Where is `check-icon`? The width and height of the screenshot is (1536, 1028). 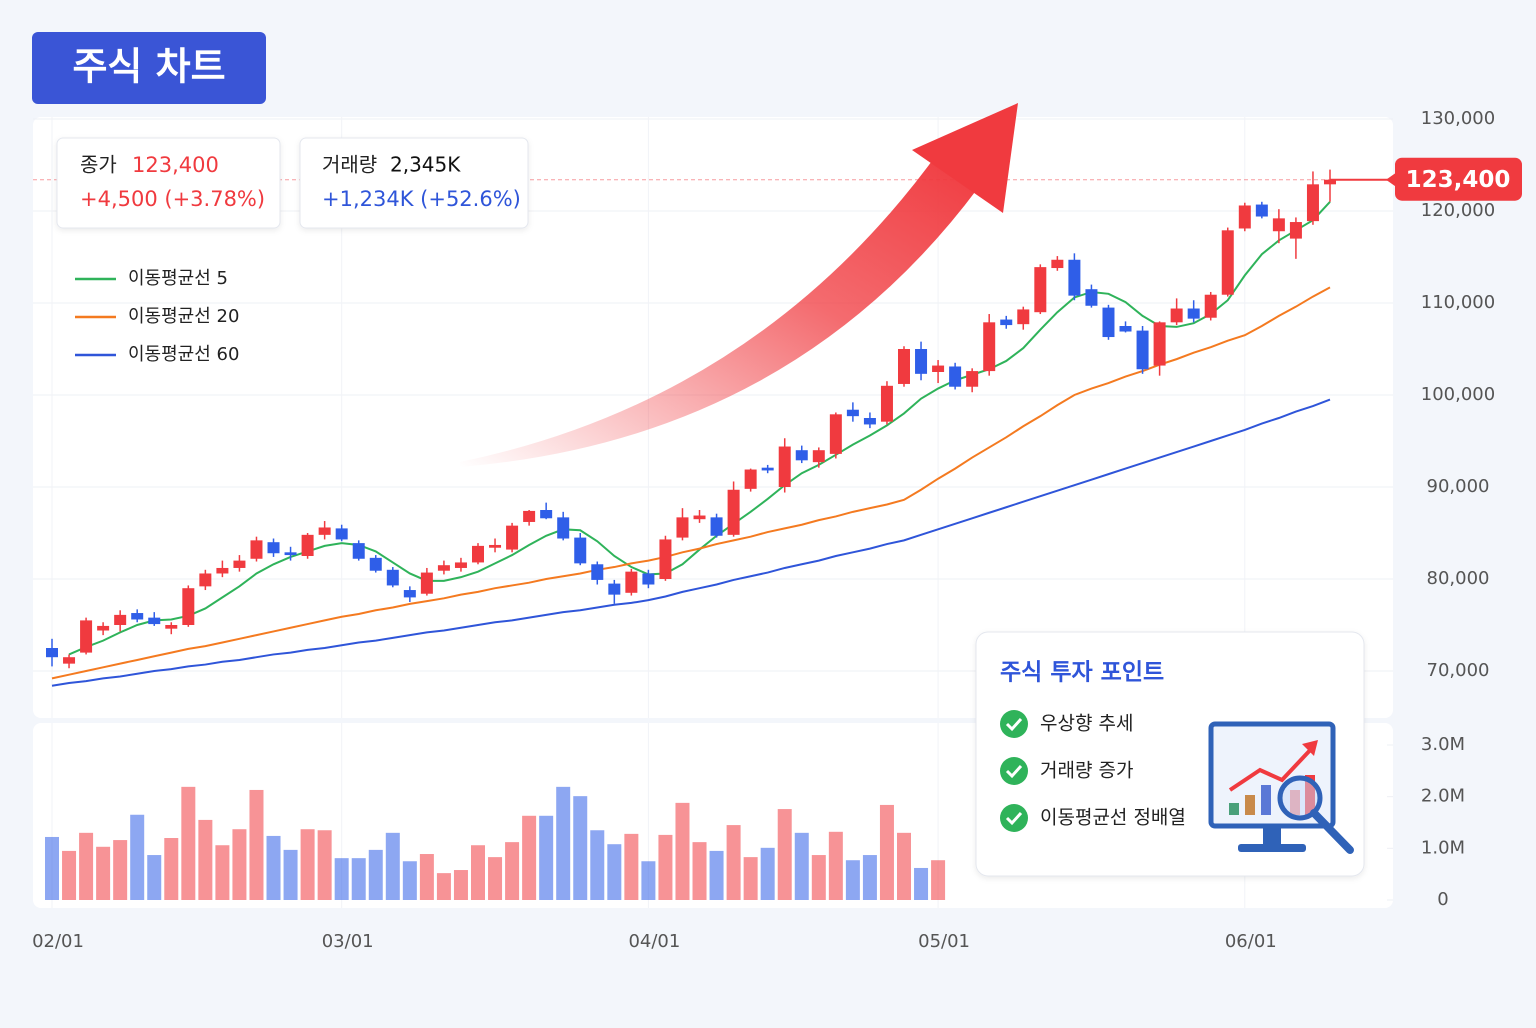 check-icon is located at coordinates (1014, 724).